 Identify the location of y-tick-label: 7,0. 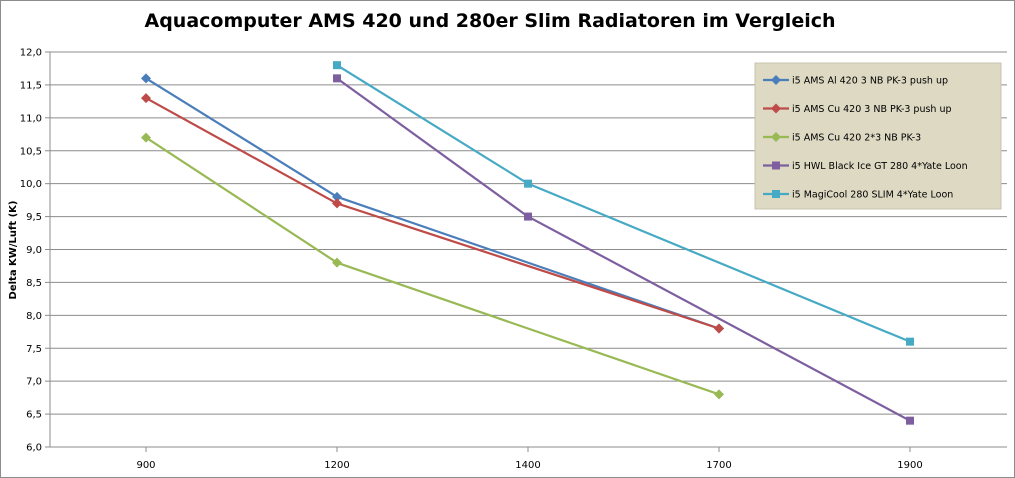
(34, 382).